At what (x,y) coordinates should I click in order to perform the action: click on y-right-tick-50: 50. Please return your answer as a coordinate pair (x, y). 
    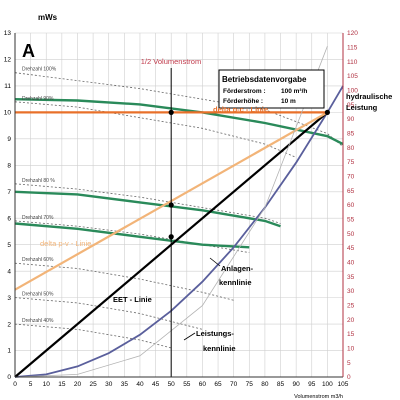
    Looking at the image, I should click on (351, 234).